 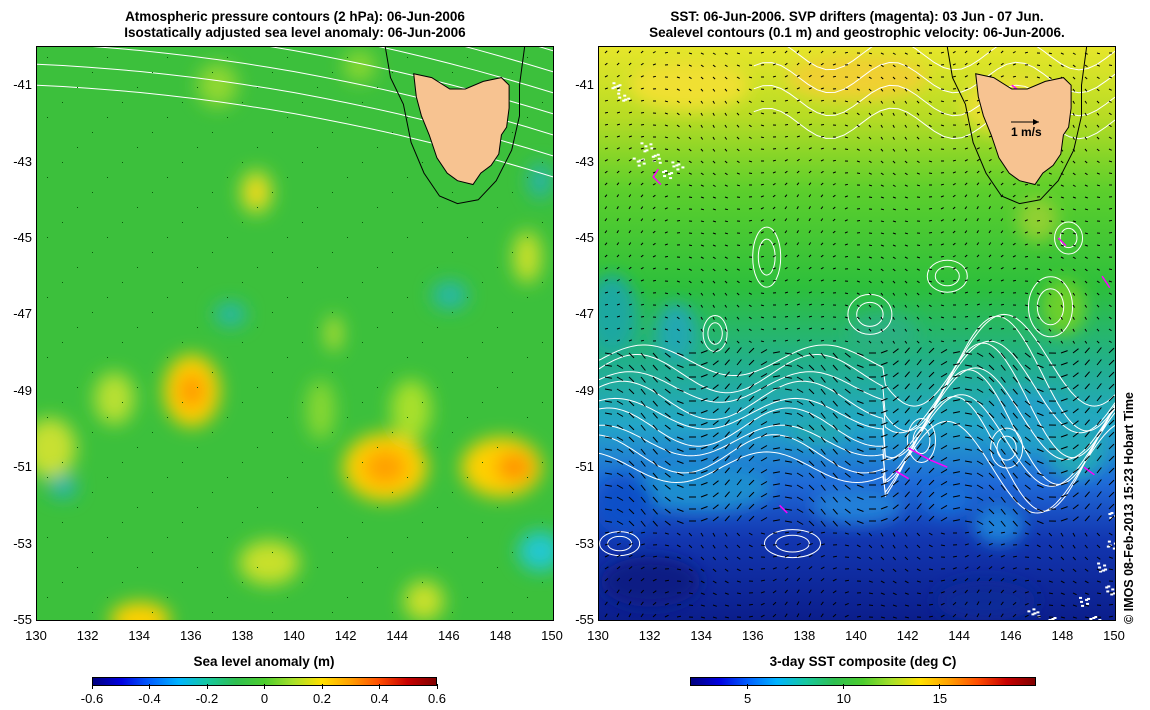 I want to click on copyright-label: © IMOS 08-Feb-2013 15:23 Hobart Time, so click(x=1129, y=508).